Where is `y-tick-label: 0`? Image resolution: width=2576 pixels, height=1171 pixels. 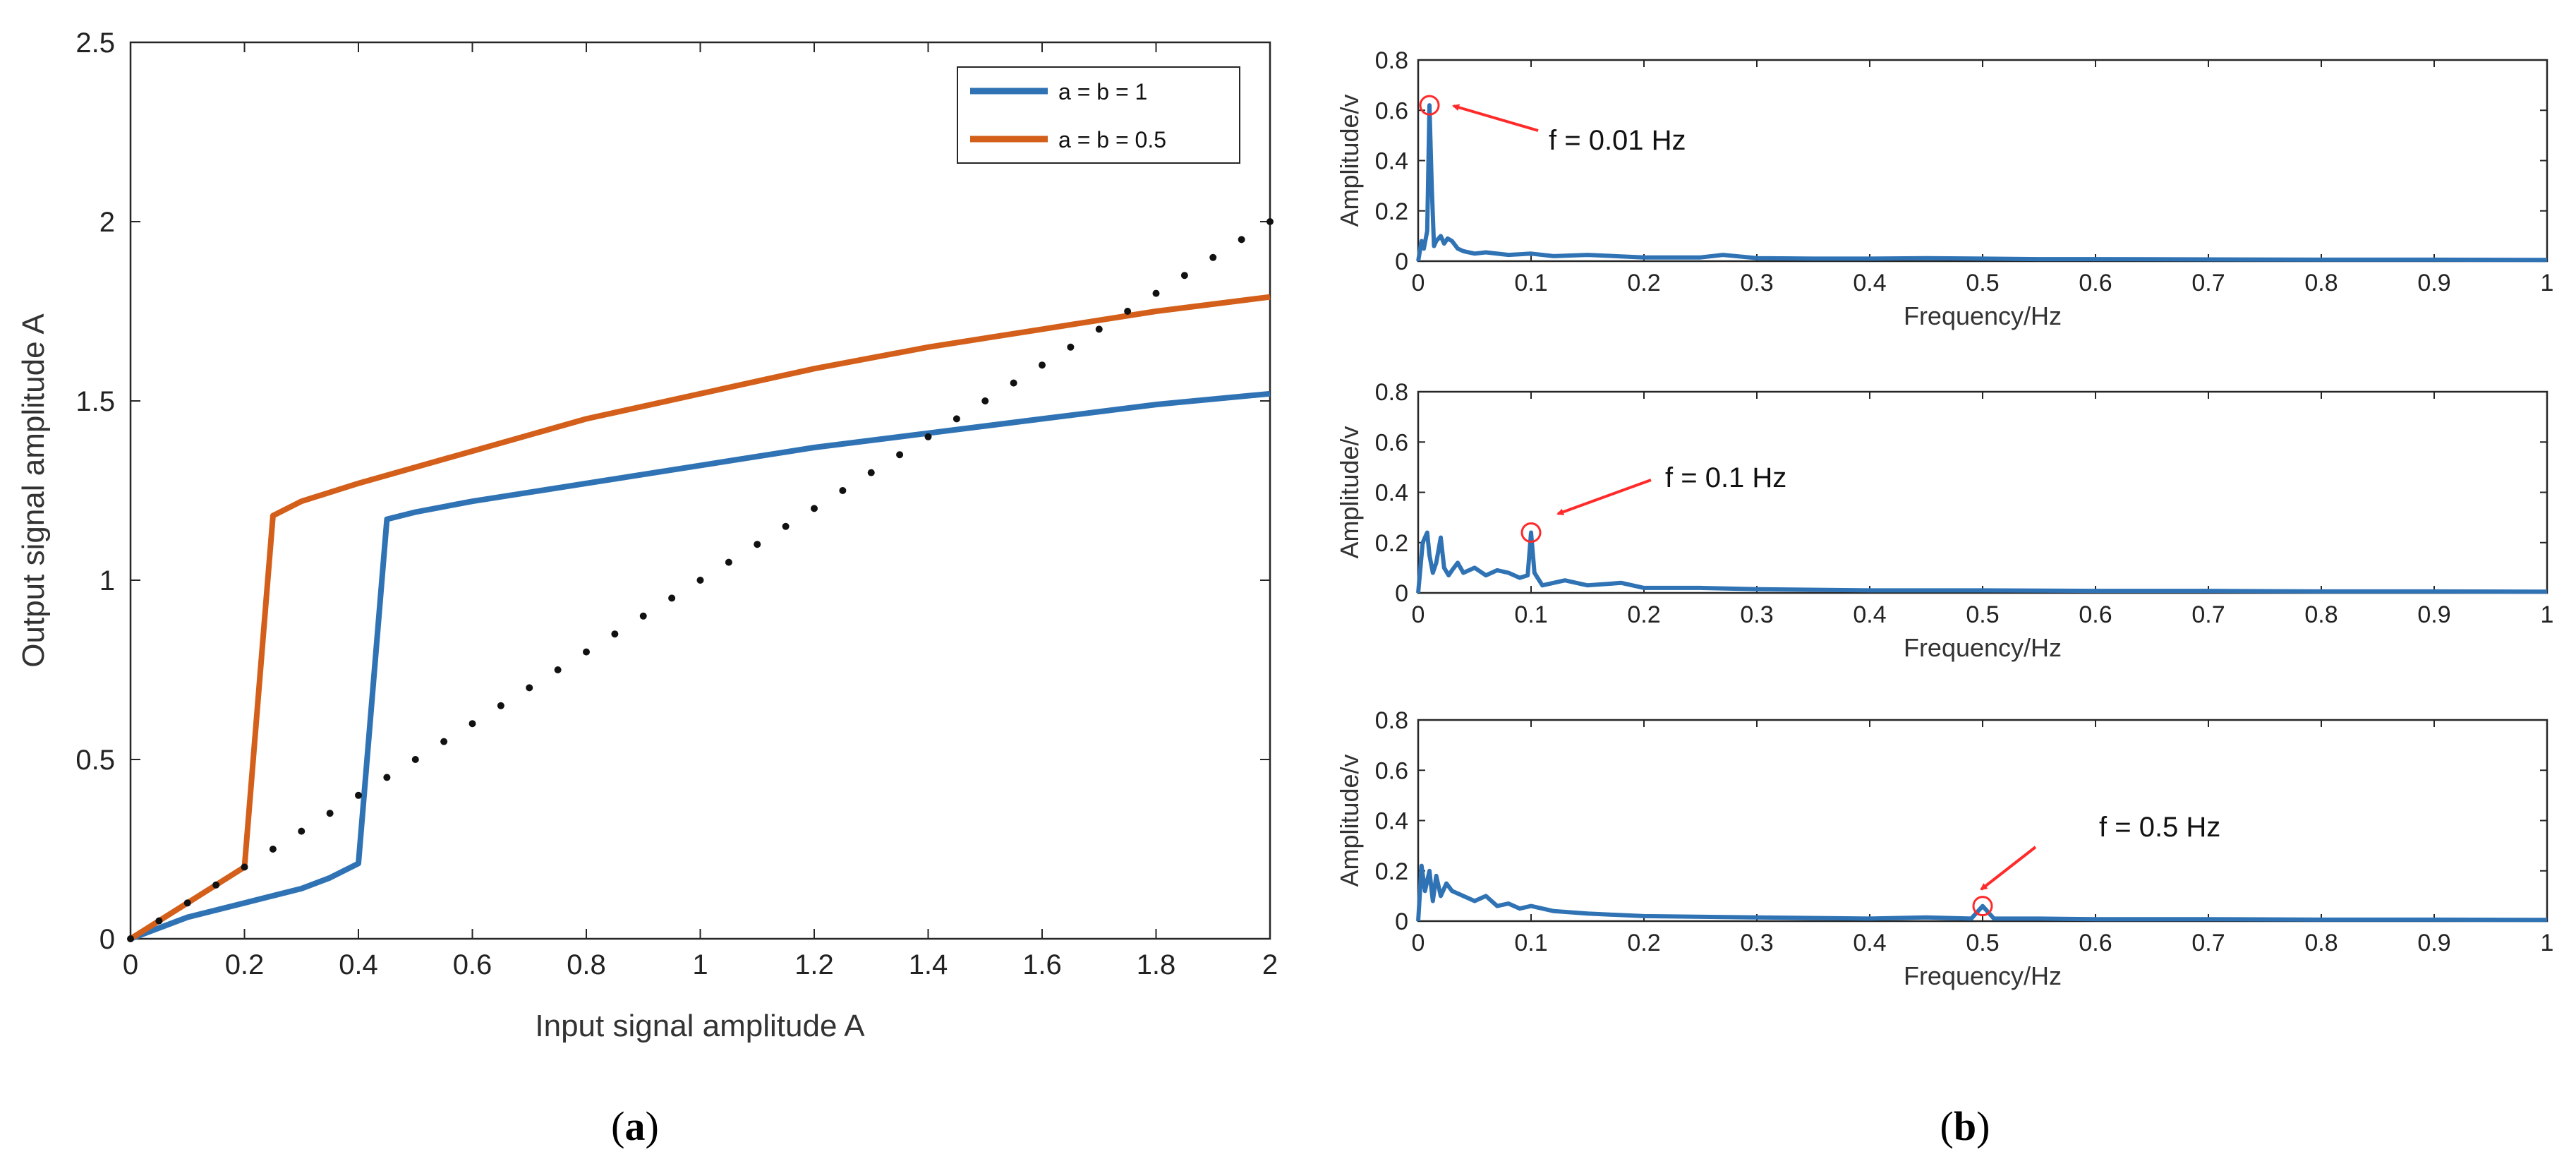 y-tick-label: 0 is located at coordinates (1402, 921).